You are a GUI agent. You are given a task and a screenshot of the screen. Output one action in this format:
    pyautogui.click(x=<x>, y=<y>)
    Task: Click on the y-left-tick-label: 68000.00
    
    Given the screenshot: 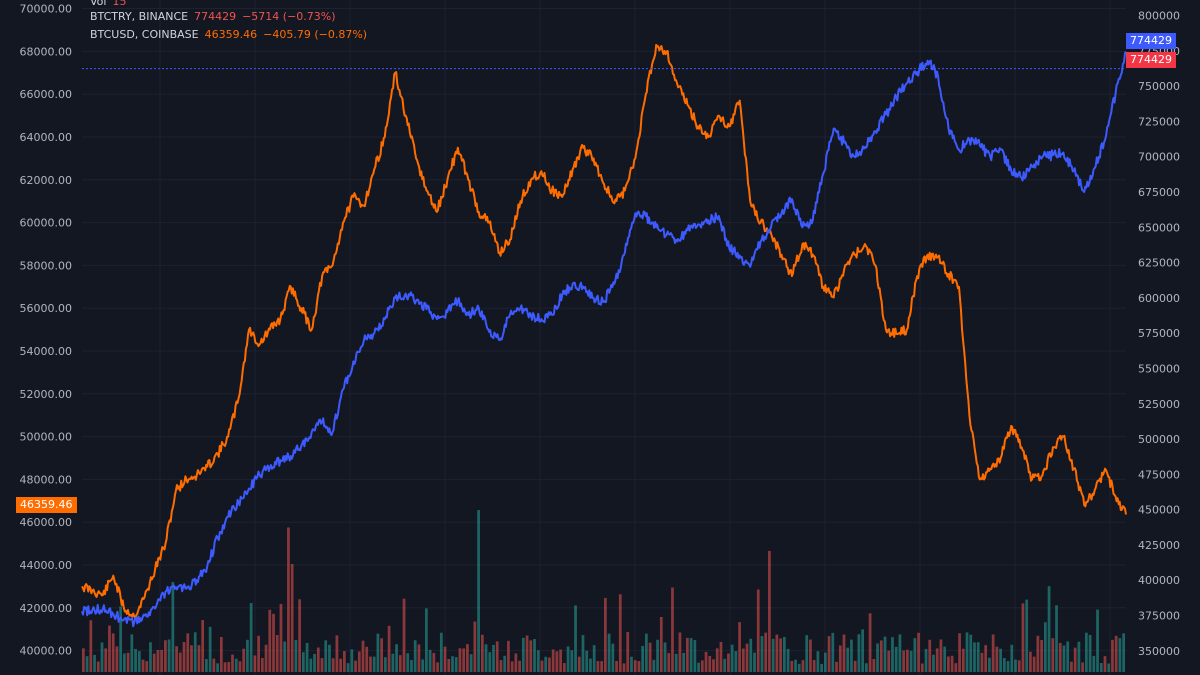 What is the action you would take?
    pyautogui.click(x=46, y=51)
    